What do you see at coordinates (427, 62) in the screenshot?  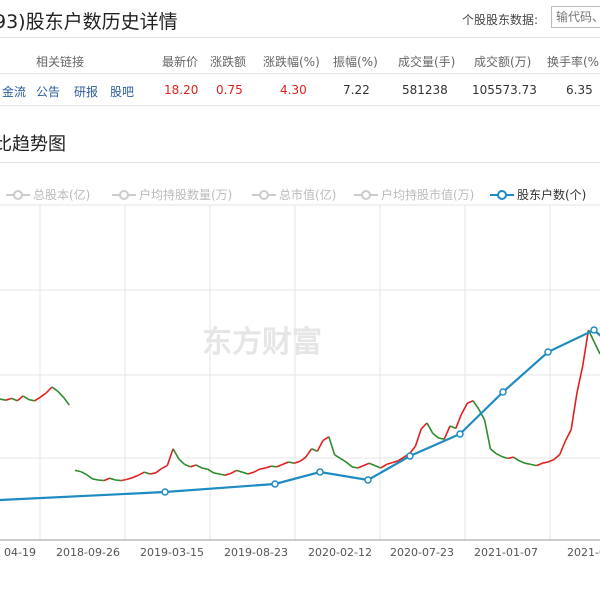 I see `header-volume: 成交量(手)` at bounding box center [427, 62].